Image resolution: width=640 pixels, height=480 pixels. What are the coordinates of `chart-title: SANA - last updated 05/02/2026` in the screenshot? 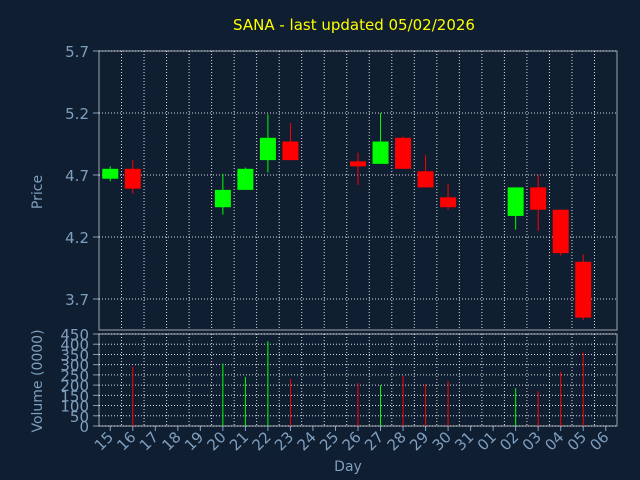 It's located at (354, 25).